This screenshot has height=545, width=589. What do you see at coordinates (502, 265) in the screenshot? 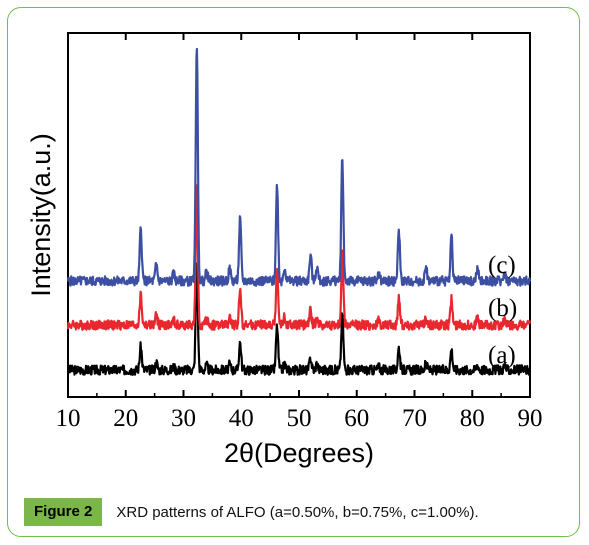
I see `series-label-c: (c)` at bounding box center [502, 265].